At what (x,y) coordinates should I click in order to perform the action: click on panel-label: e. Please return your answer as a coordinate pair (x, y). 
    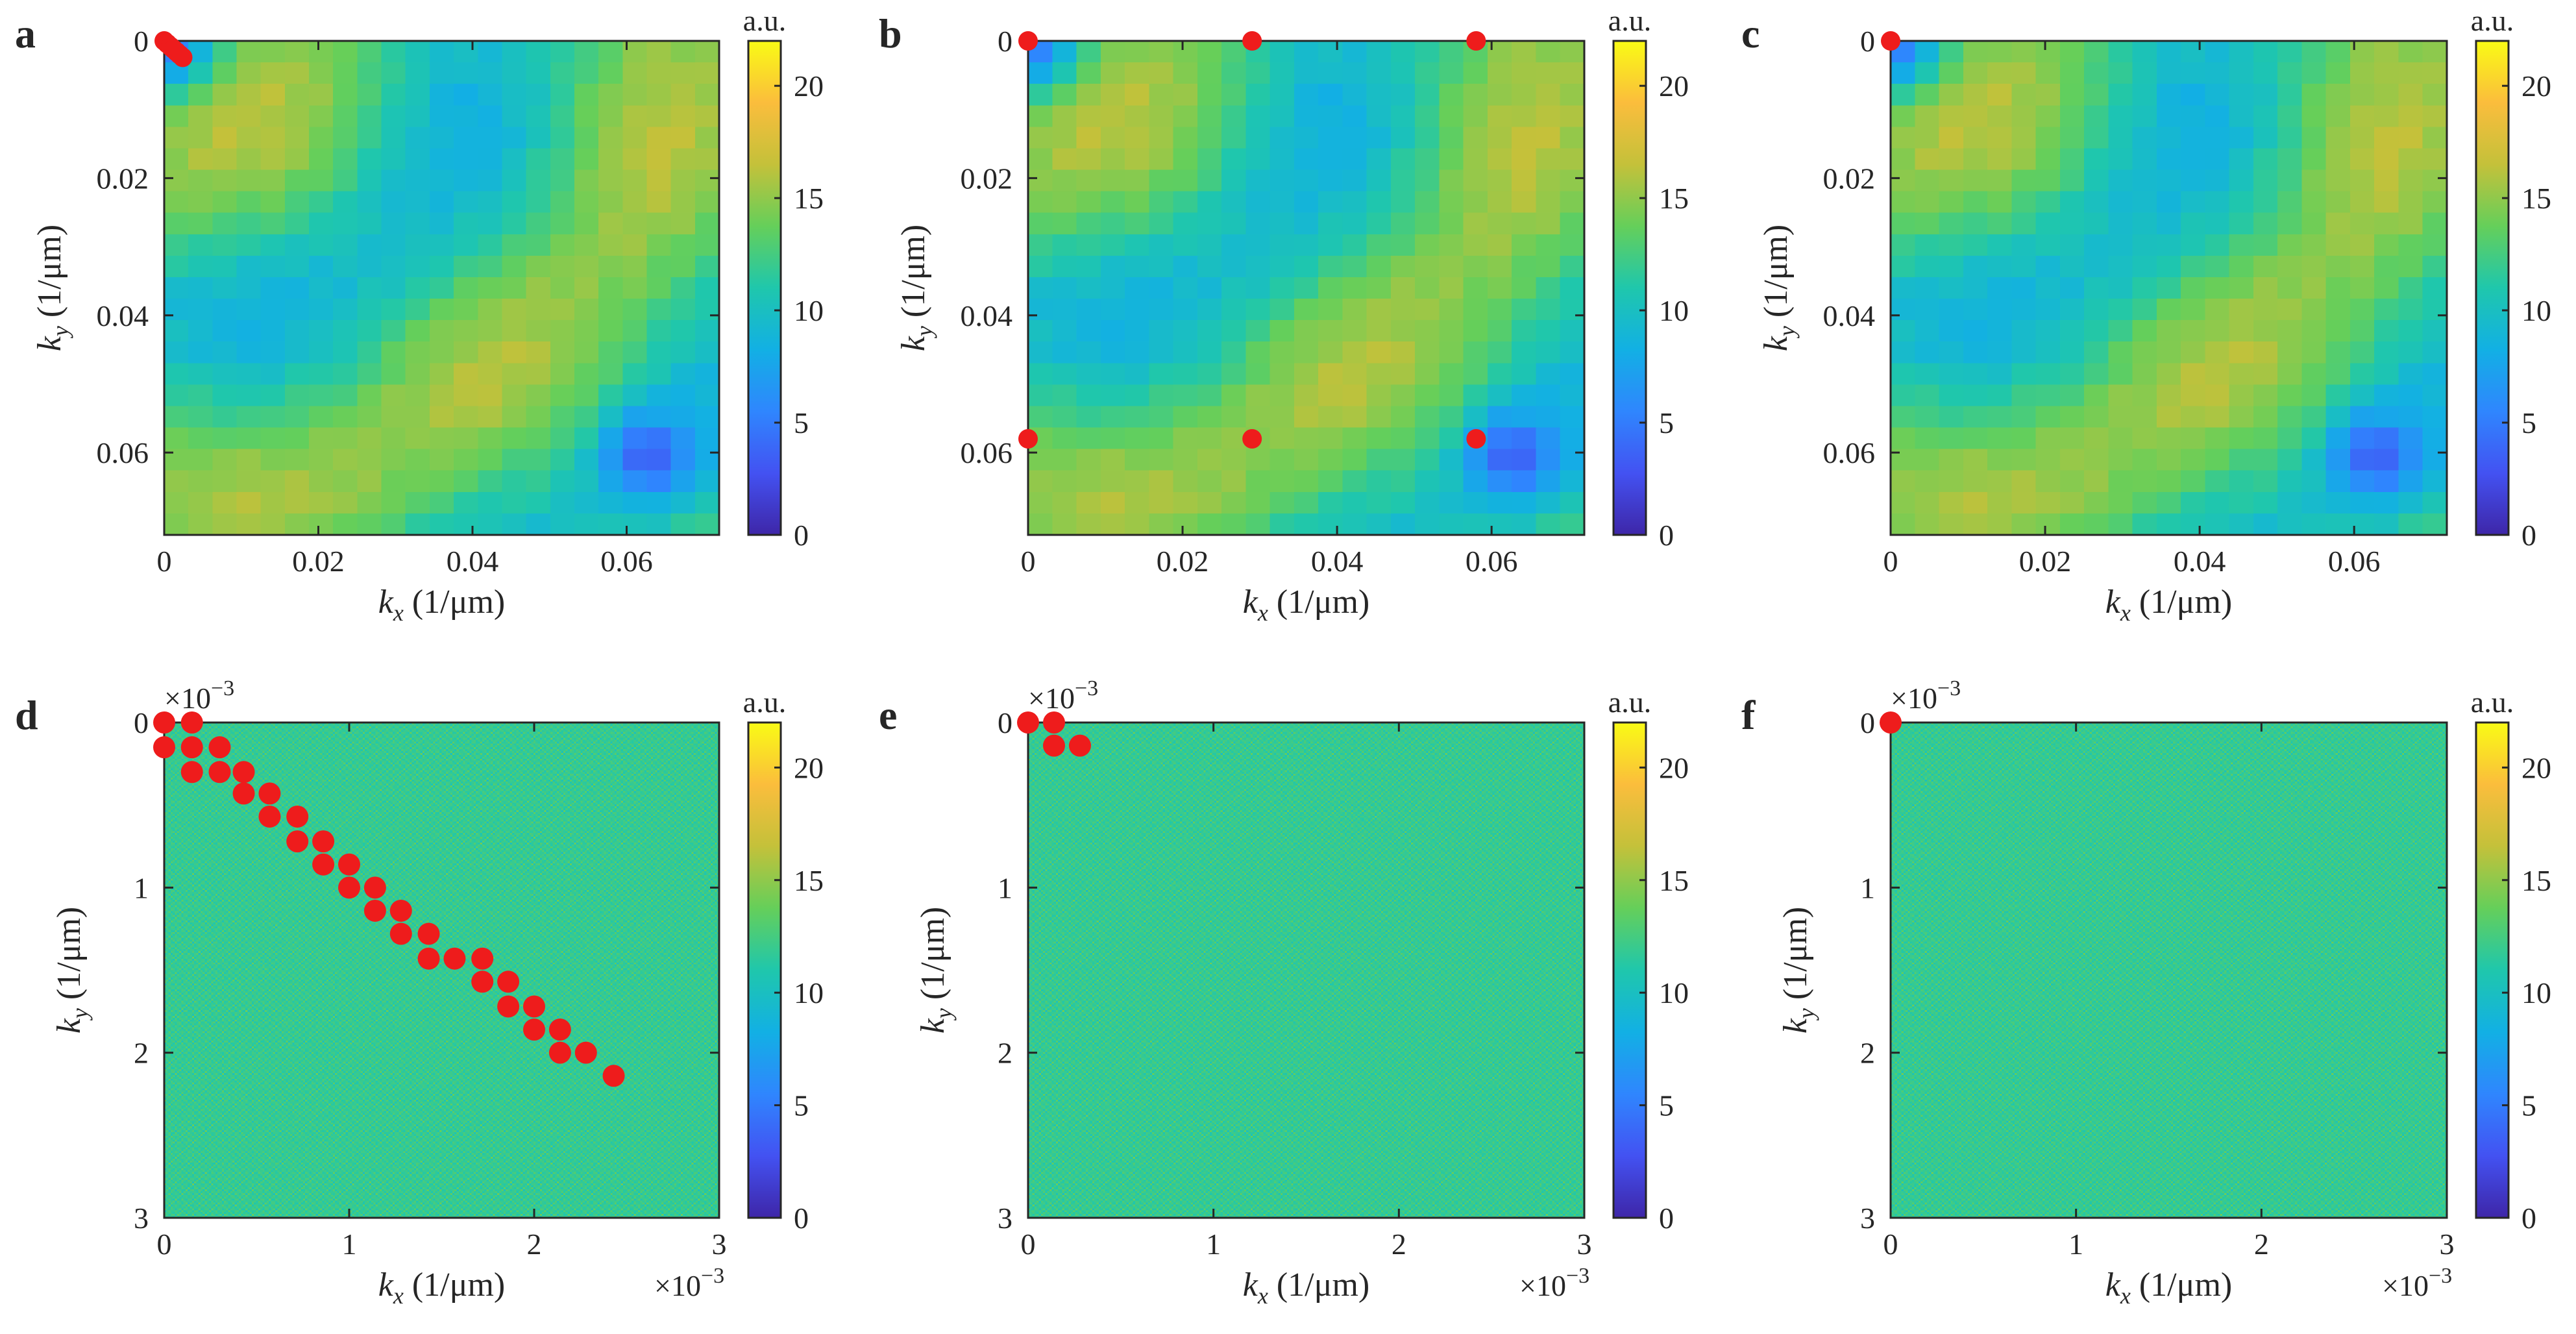
    Looking at the image, I should click on (888, 715).